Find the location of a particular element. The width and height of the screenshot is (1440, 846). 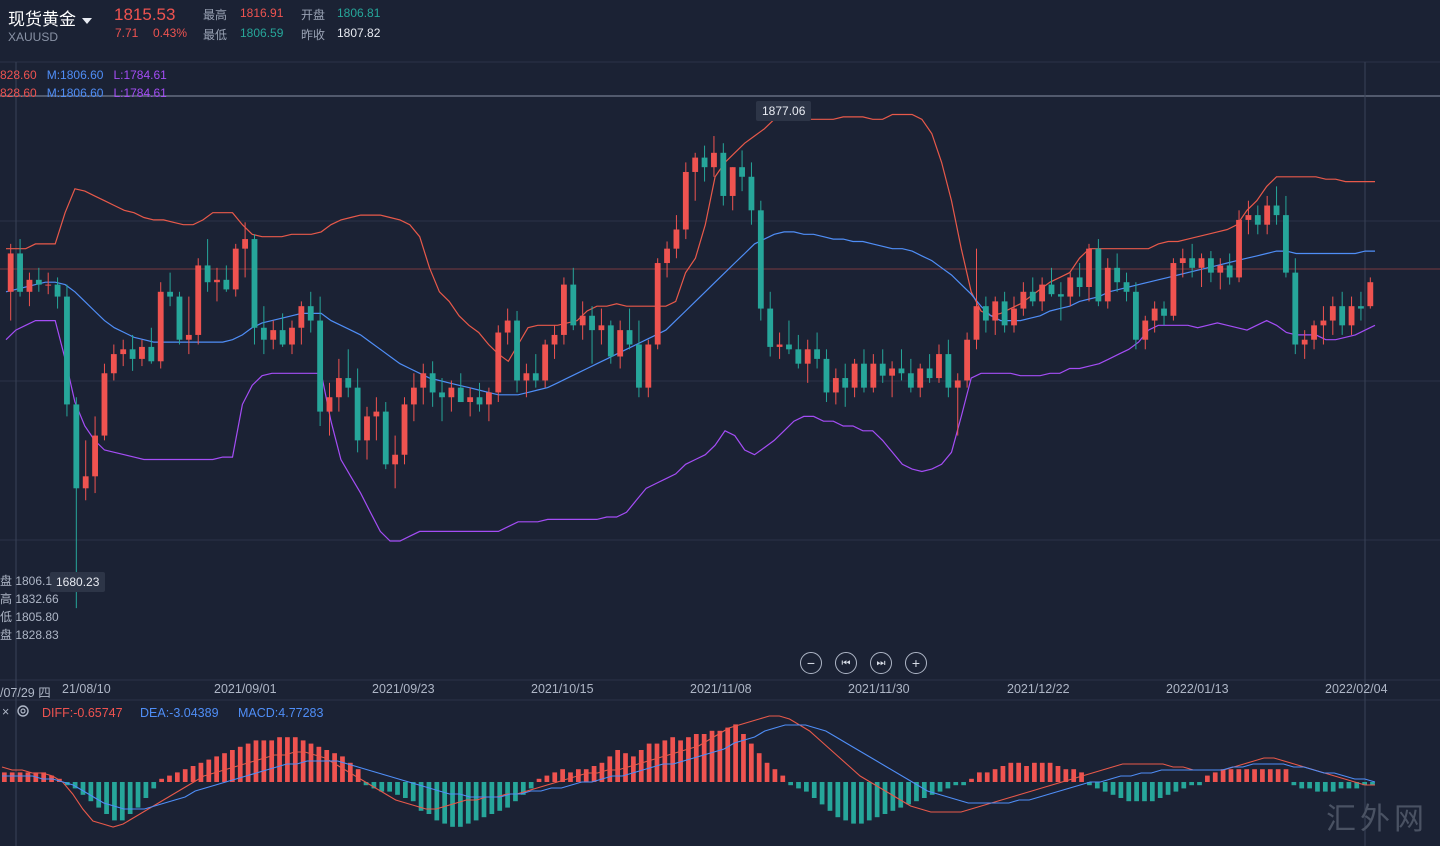

boll-lower-1: L:1784.61 is located at coordinates (140, 75).